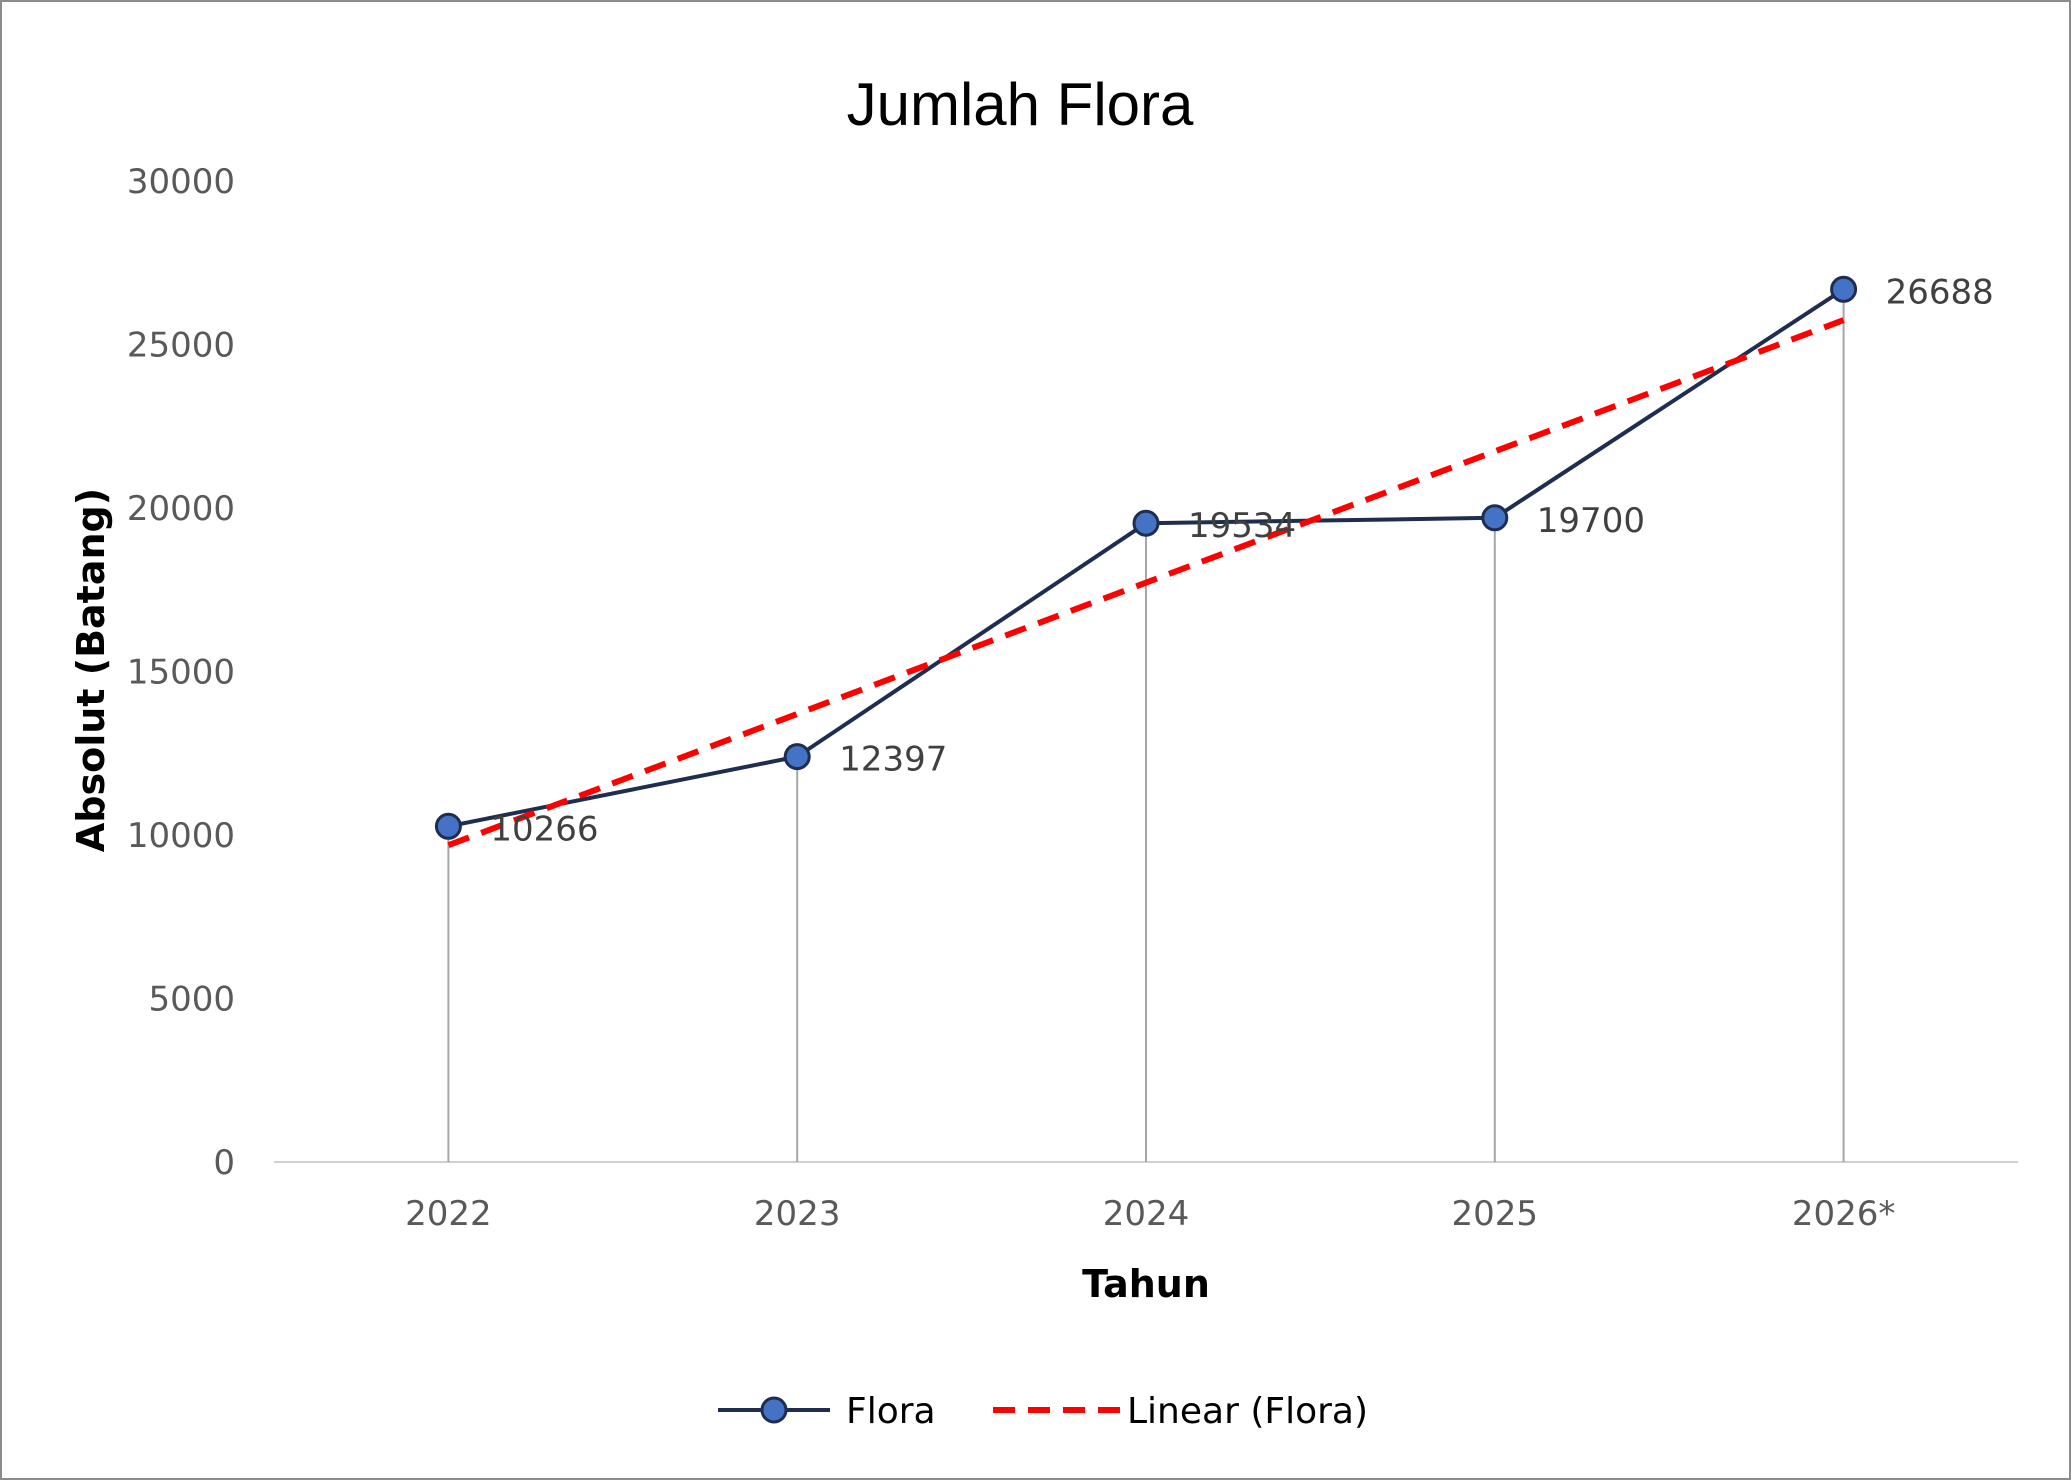  I want to click on x-axis-title: Tahun, so click(1146, 1284).